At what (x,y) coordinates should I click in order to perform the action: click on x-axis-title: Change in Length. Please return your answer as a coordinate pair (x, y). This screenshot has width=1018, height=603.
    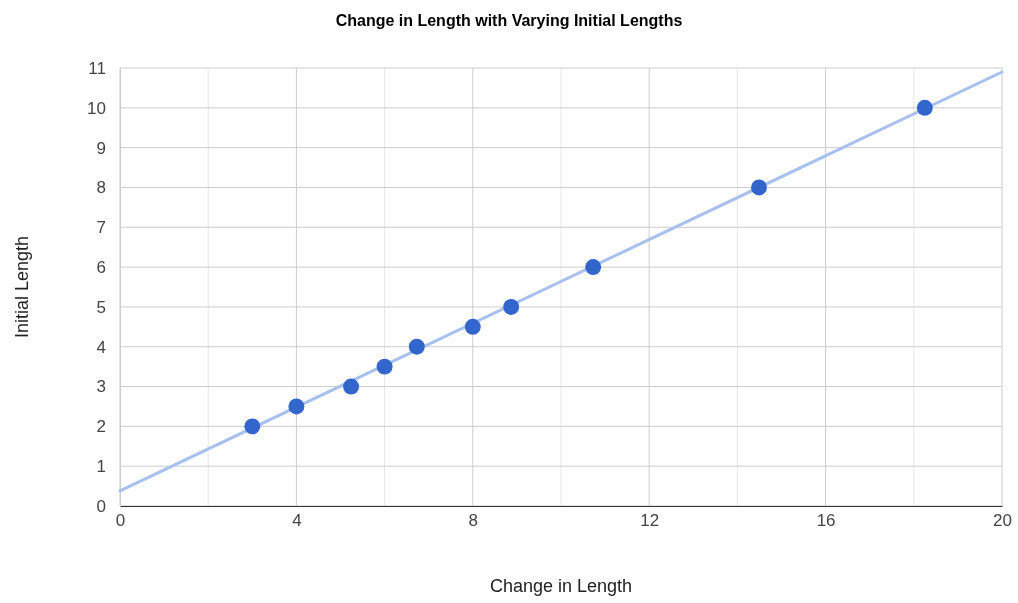
    Looking at the image, I should click on (561, 586).